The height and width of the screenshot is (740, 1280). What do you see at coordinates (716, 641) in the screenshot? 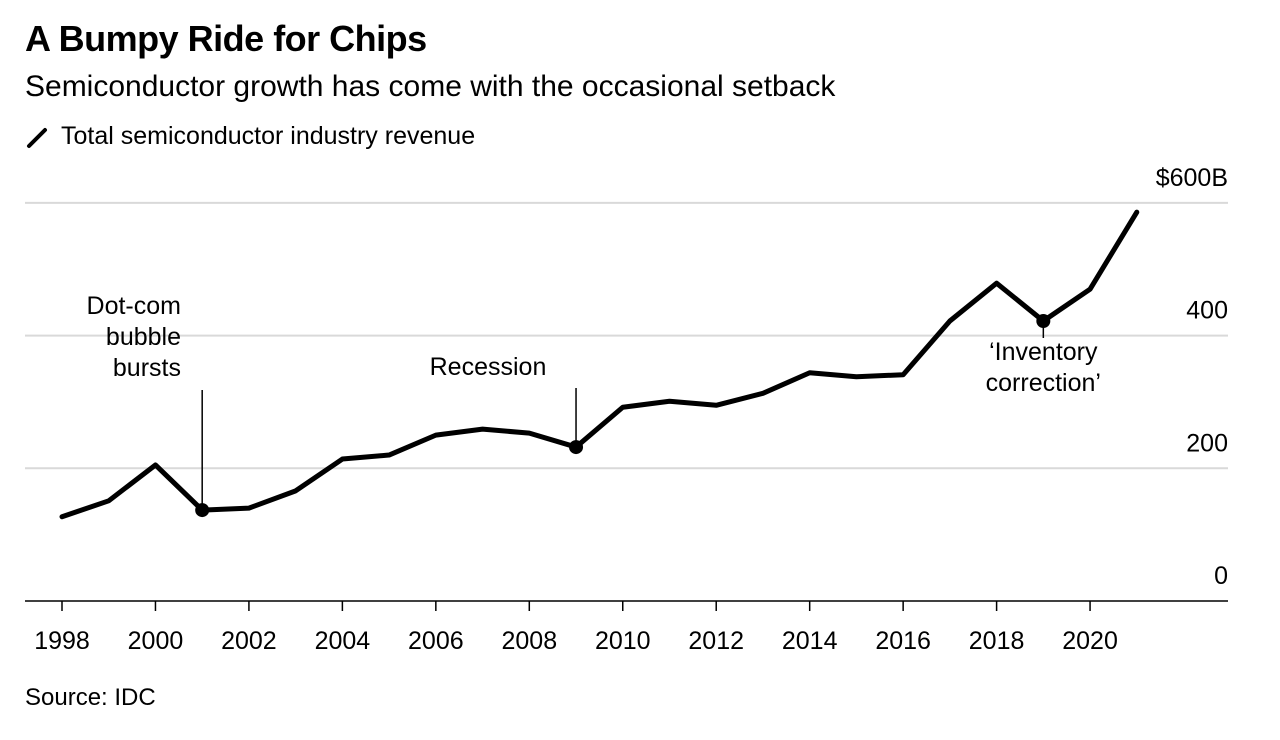
I see `x-tick-label: 2012` at bounding box center [716, 641].